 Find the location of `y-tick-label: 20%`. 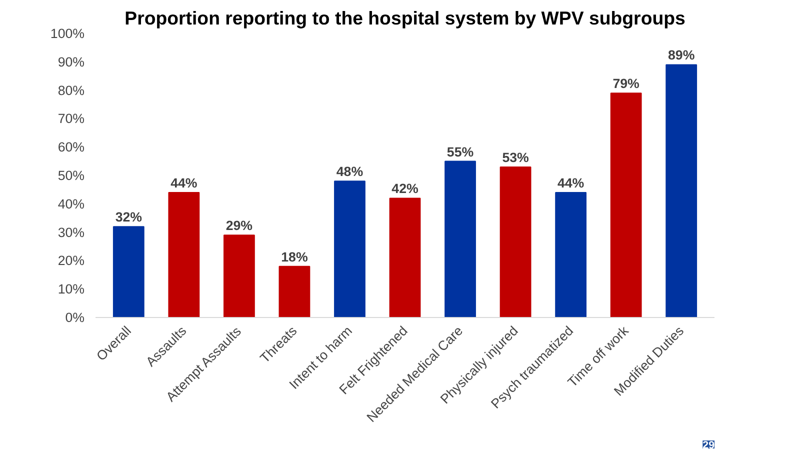

y-tick-label: 20% is located at coordinates (71, 260).